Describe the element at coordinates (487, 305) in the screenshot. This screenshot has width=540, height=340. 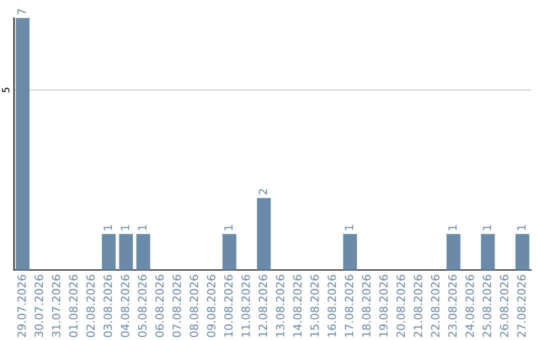
I see `x-tick-label: 25.08.2026` at that location.